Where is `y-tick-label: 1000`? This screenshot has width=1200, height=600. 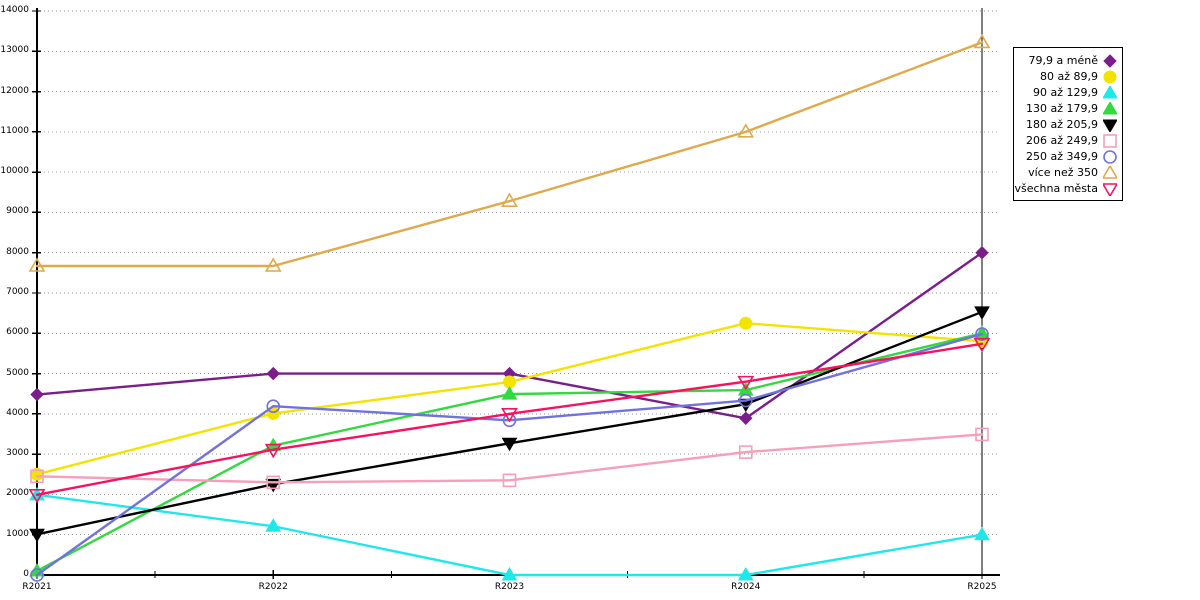 y-tick-label: 1000 is located at coordinates (17, 533).